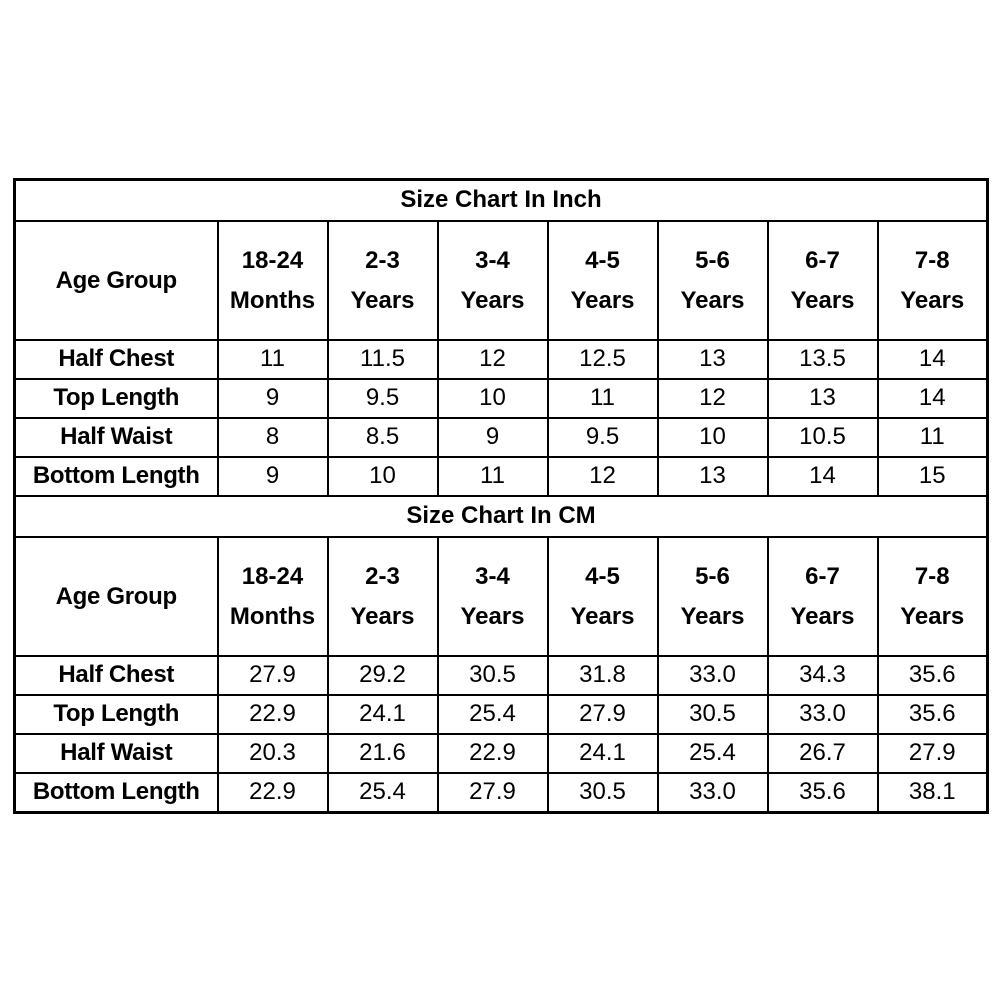  What do you see at coordinates (116, 437) in the screenshot?
I see `measurement-label: Half Waist` at bounding box center [116, 437].